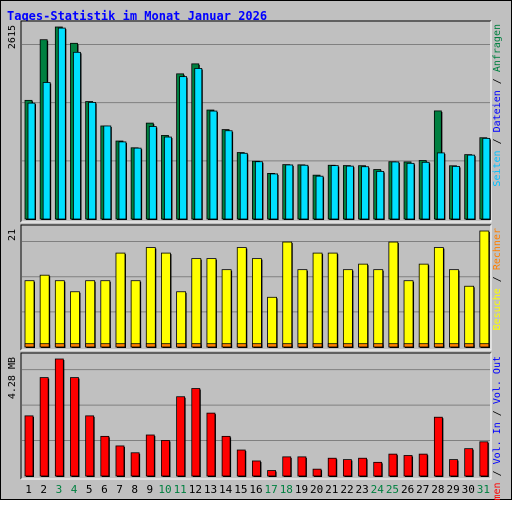 The image size is (512, 505). I want to click on legend-volume-panel: Volumen / Vol. In / Vol. Out, so click(497, 428).